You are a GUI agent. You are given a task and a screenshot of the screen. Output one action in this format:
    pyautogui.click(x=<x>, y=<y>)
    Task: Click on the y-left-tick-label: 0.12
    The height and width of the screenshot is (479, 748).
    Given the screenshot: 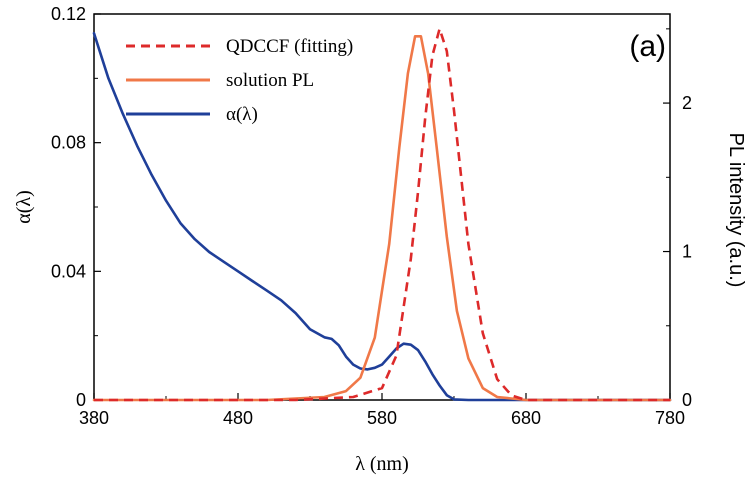 What is the action you would take?
    pyautogui.click(x=68, y=14)
    